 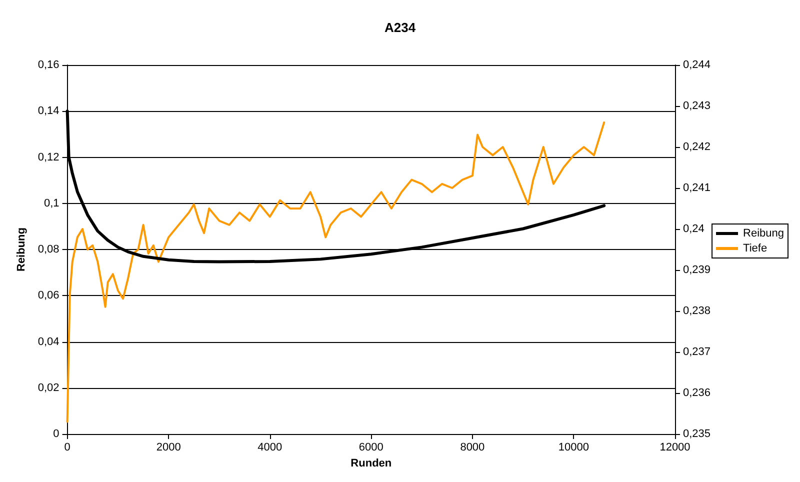 What do you see at coordinates (697, 311) in the screenshot?
I see `y2-tick-label: 0,238` at bounding box center [697, 311].